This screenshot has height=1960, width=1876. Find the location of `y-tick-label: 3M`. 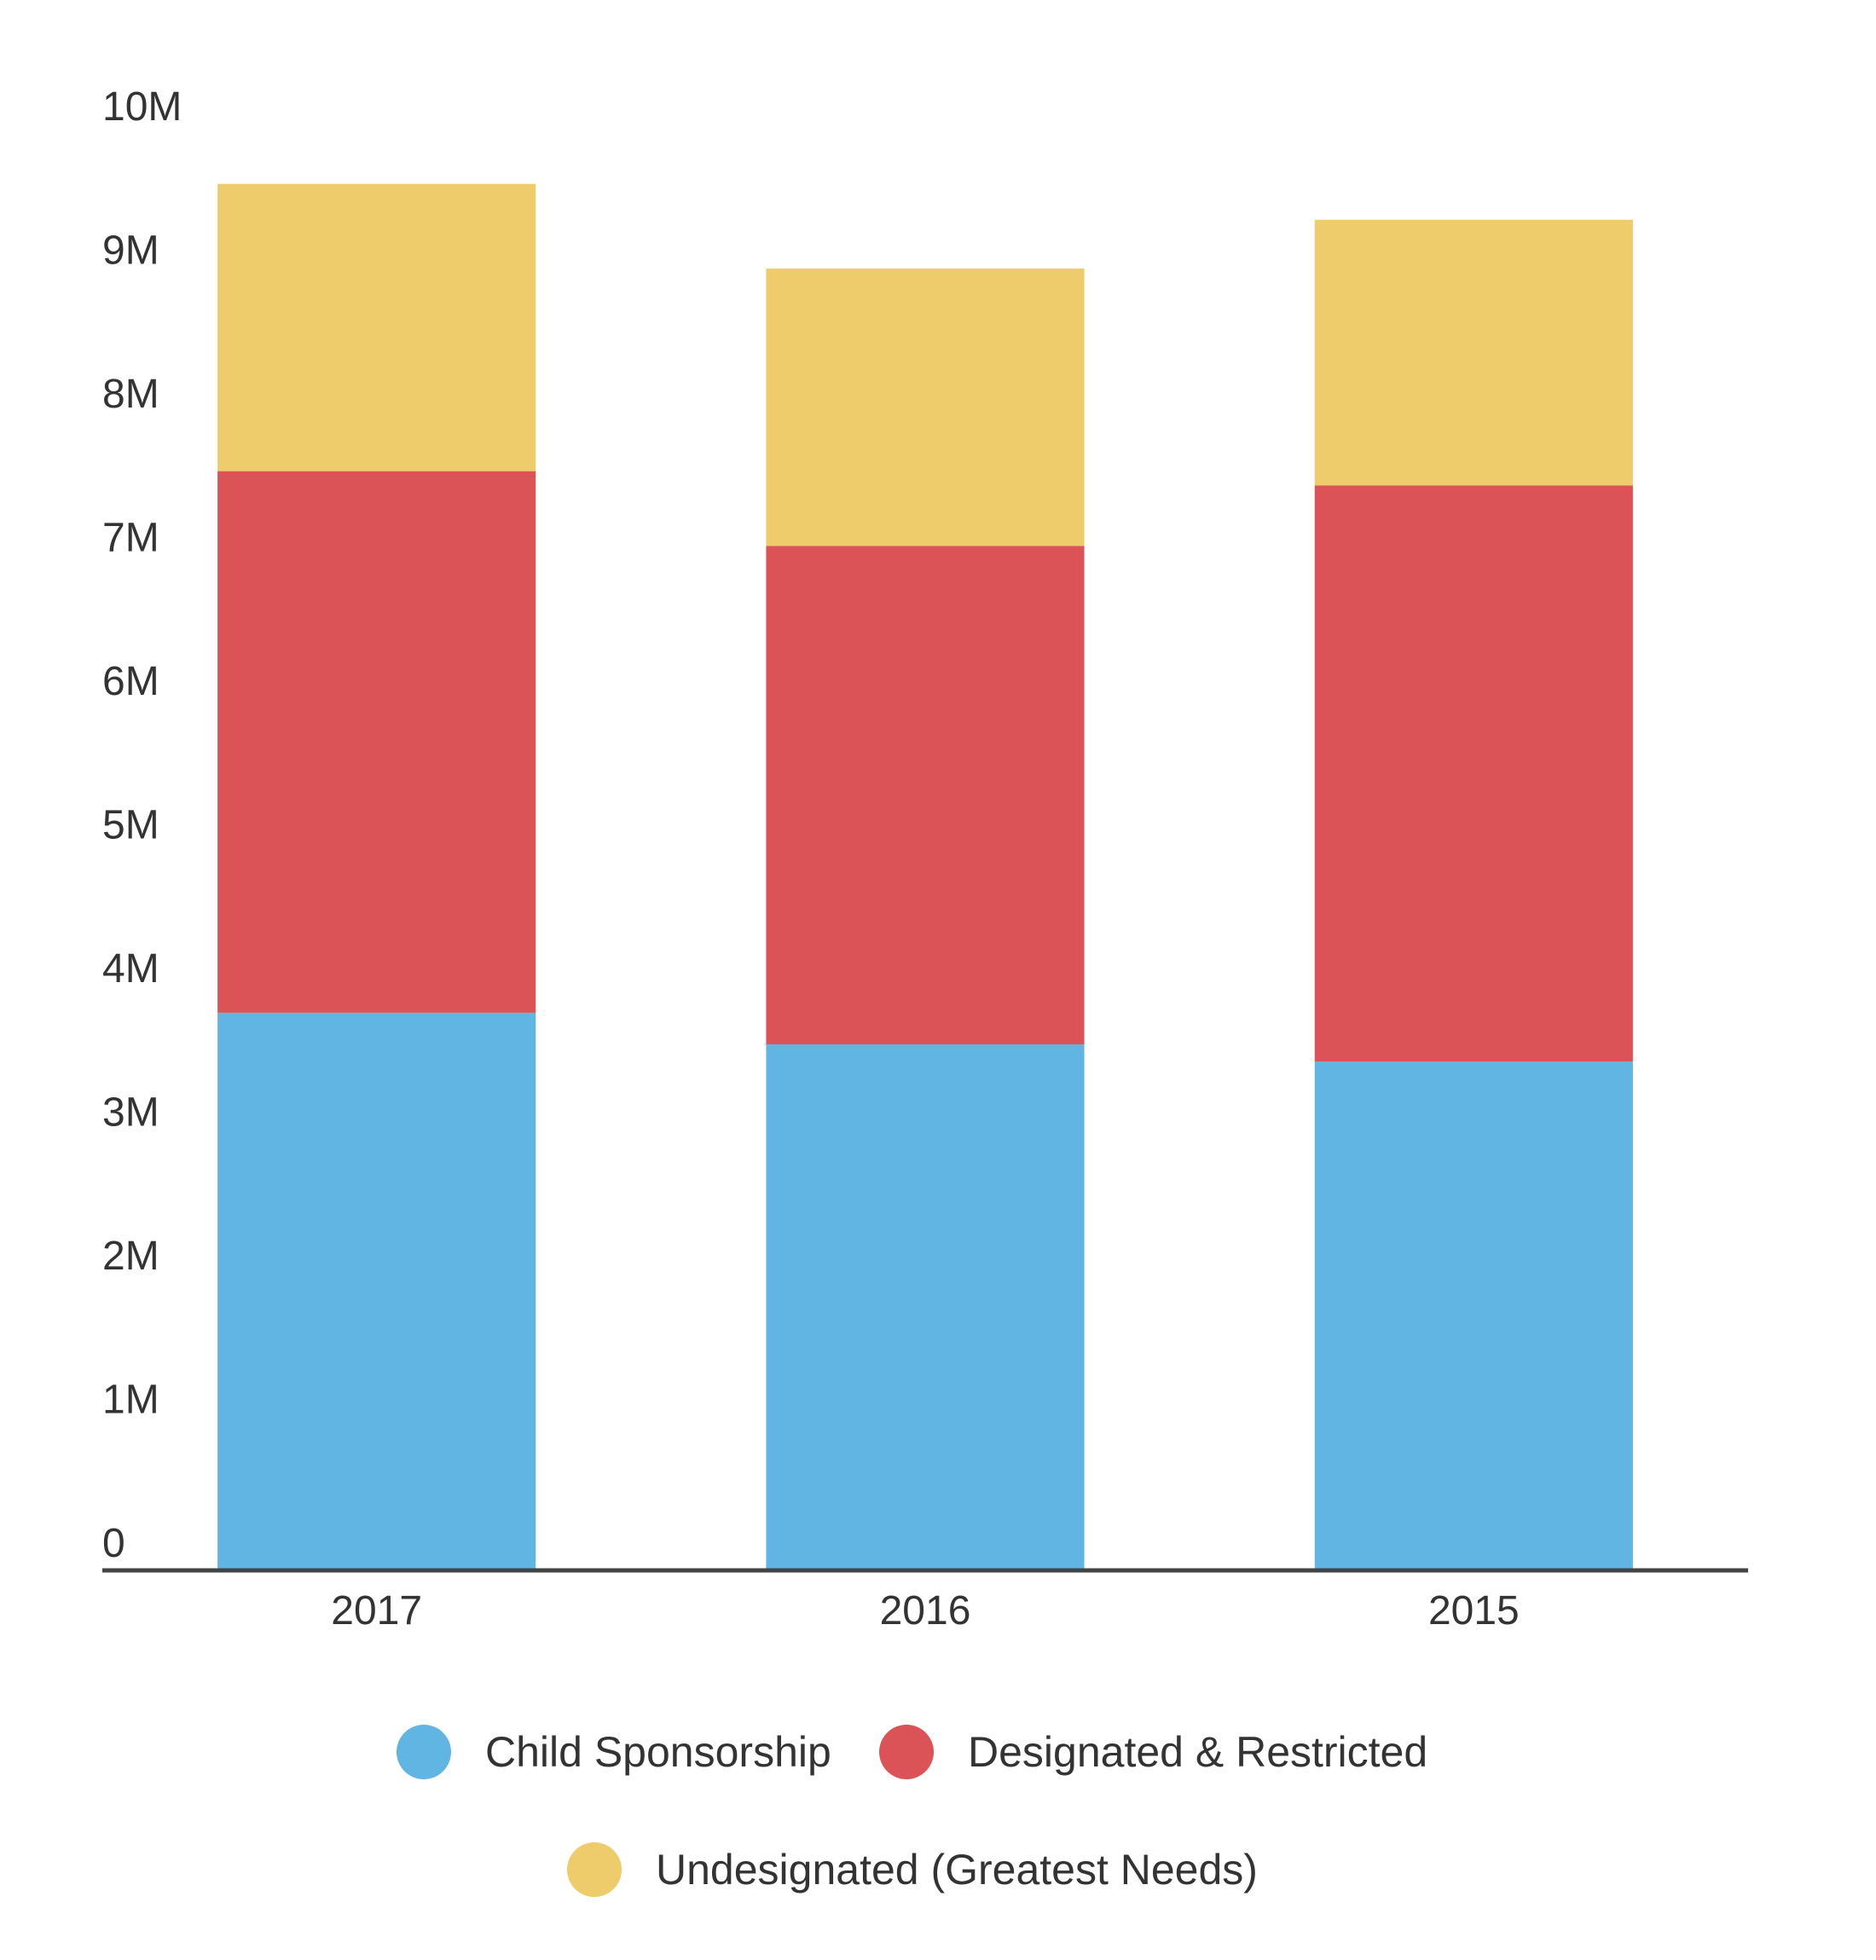

y-tick-label: 3M is located at coordinates (130, 1113).